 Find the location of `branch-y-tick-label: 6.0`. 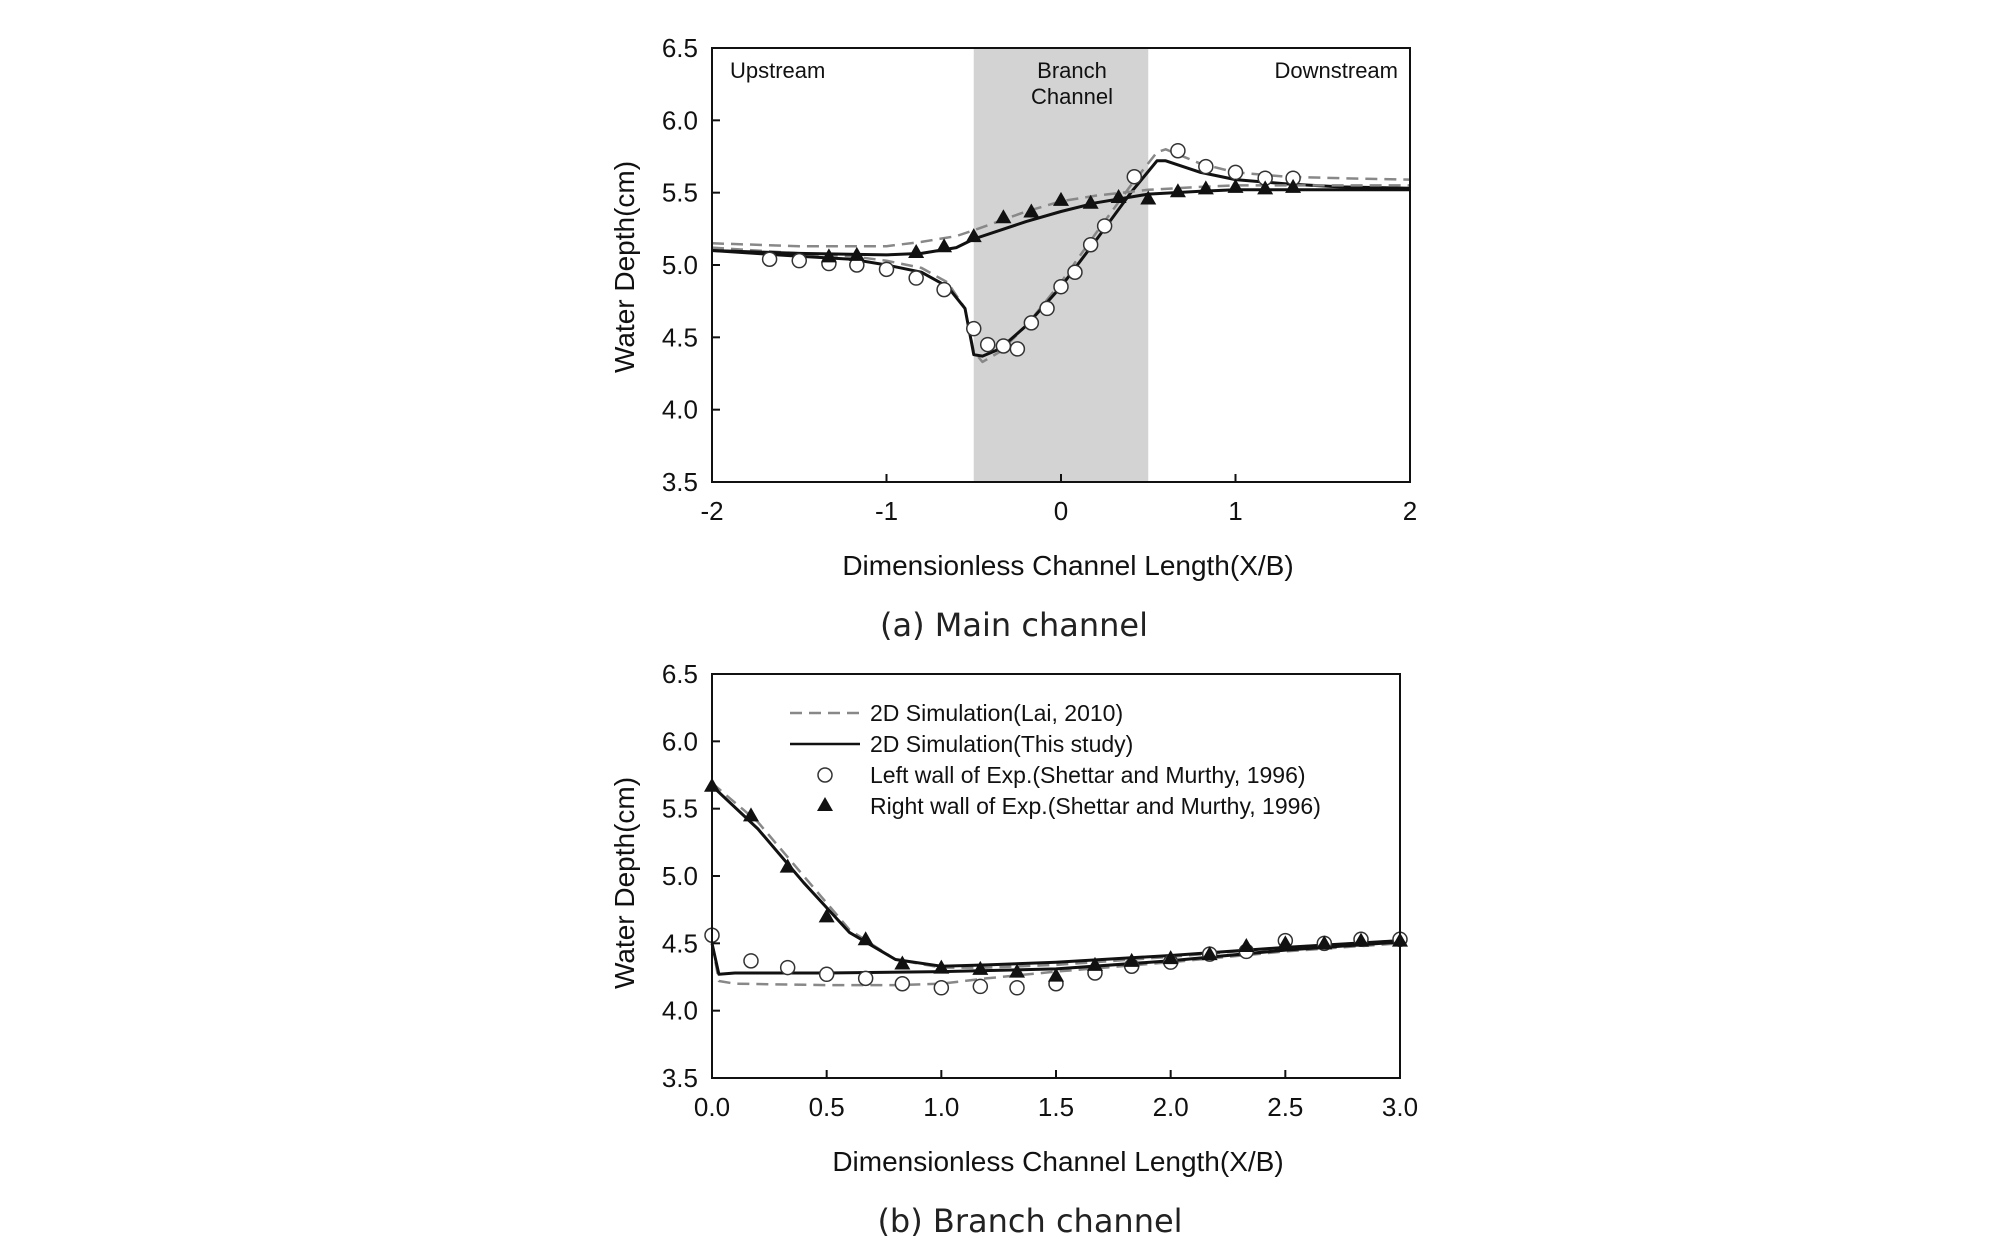

branch-y-tick-label: 6.0 is located at coordinates (680, 741).